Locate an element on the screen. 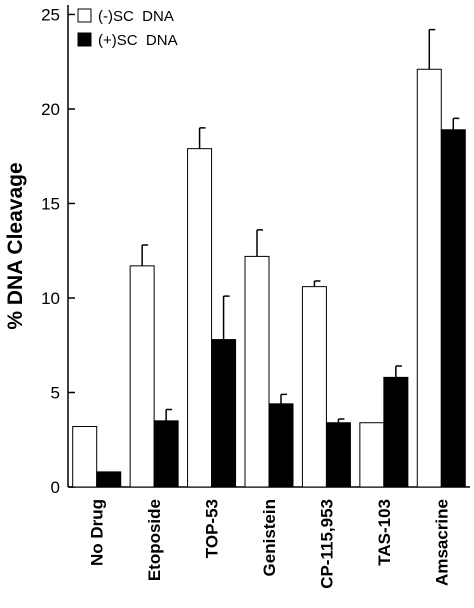 The height and width of the screenshot is (608, 474). y-tick-label: 5 is located at coordinates (55, 392).